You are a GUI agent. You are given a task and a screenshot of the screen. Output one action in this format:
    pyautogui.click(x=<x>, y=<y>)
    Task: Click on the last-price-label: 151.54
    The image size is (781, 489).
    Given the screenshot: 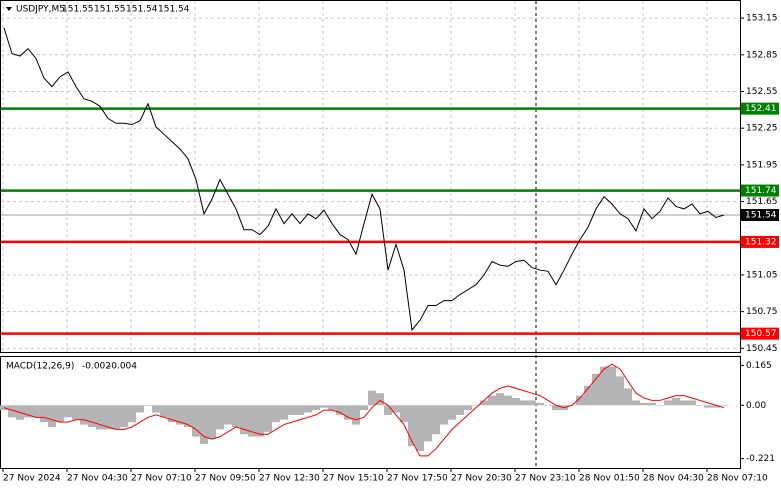 What is the action you would take?
    pyautogui.click(x=761, y=216)
    